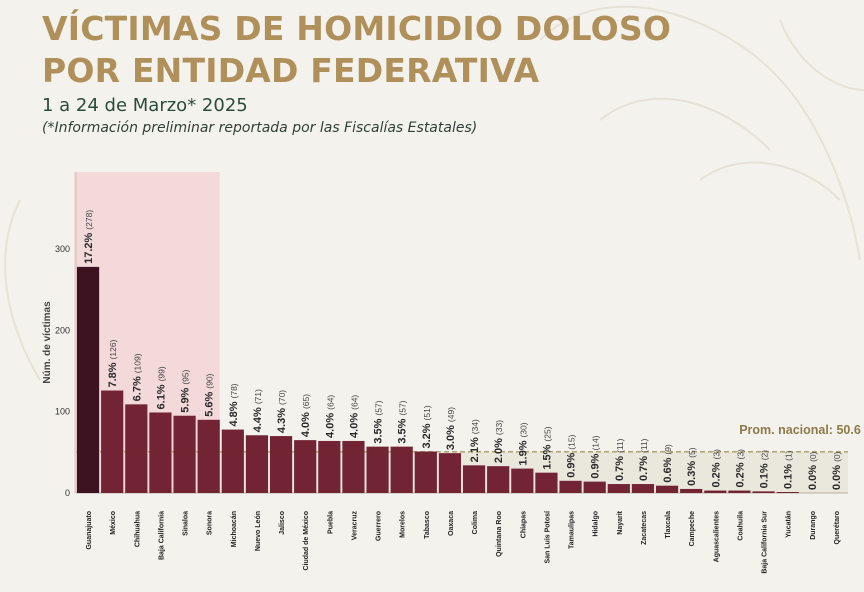  Describe the element at coordinates (282, 420) in the screenshot. I see `percent-label: 4.3%` at that location.